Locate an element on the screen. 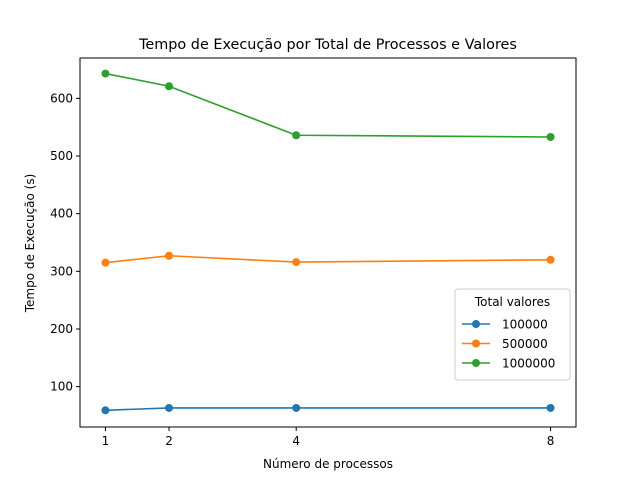  x-tick-label: 8 is located at coordinates (551, 441).